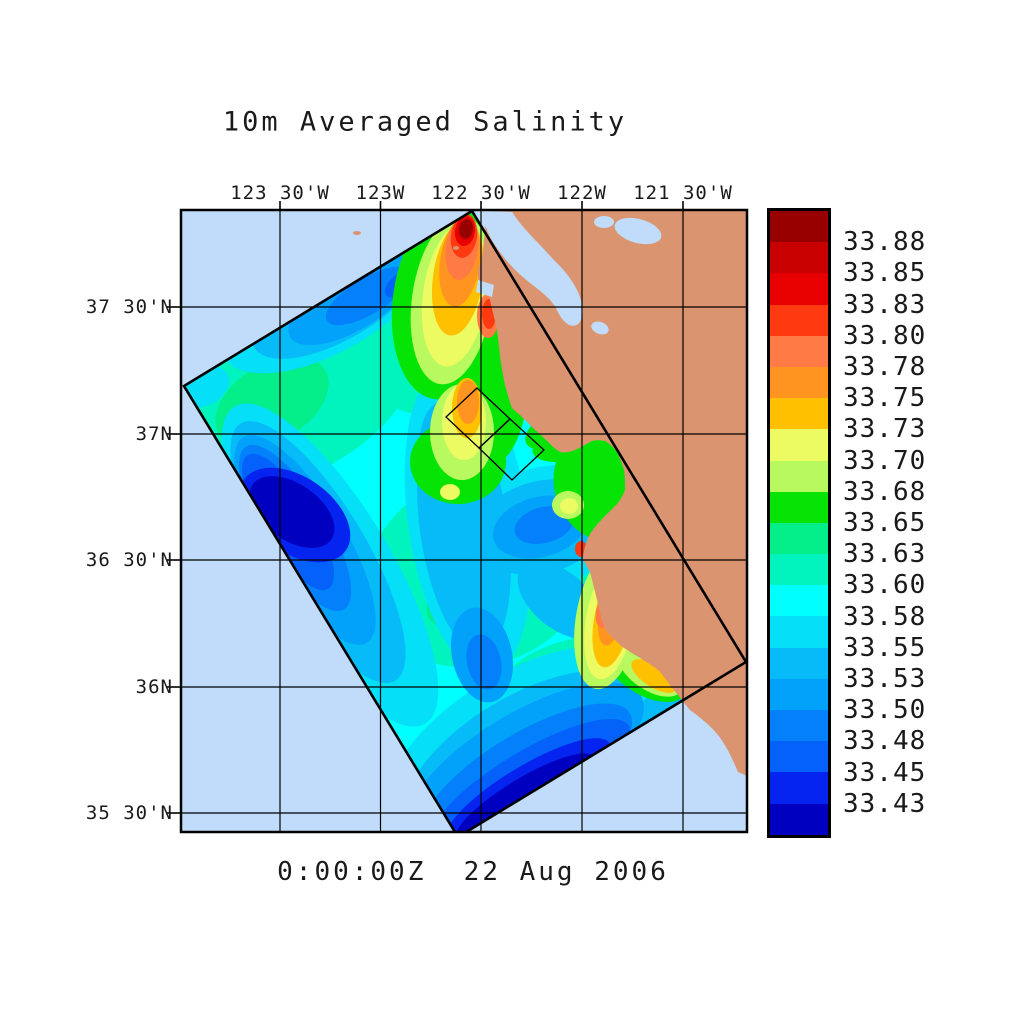 This screenshot has height=1024, width=1024. I want to click on colorbar-tick-label: 33.65, so click(885, 523).